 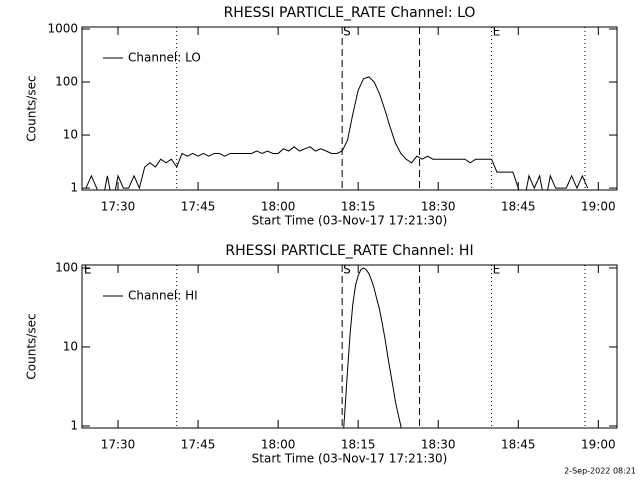 I want to click on chart-title: RHESSI PARTICLE_RATE Channel: LO, so click(x=350, y=13).